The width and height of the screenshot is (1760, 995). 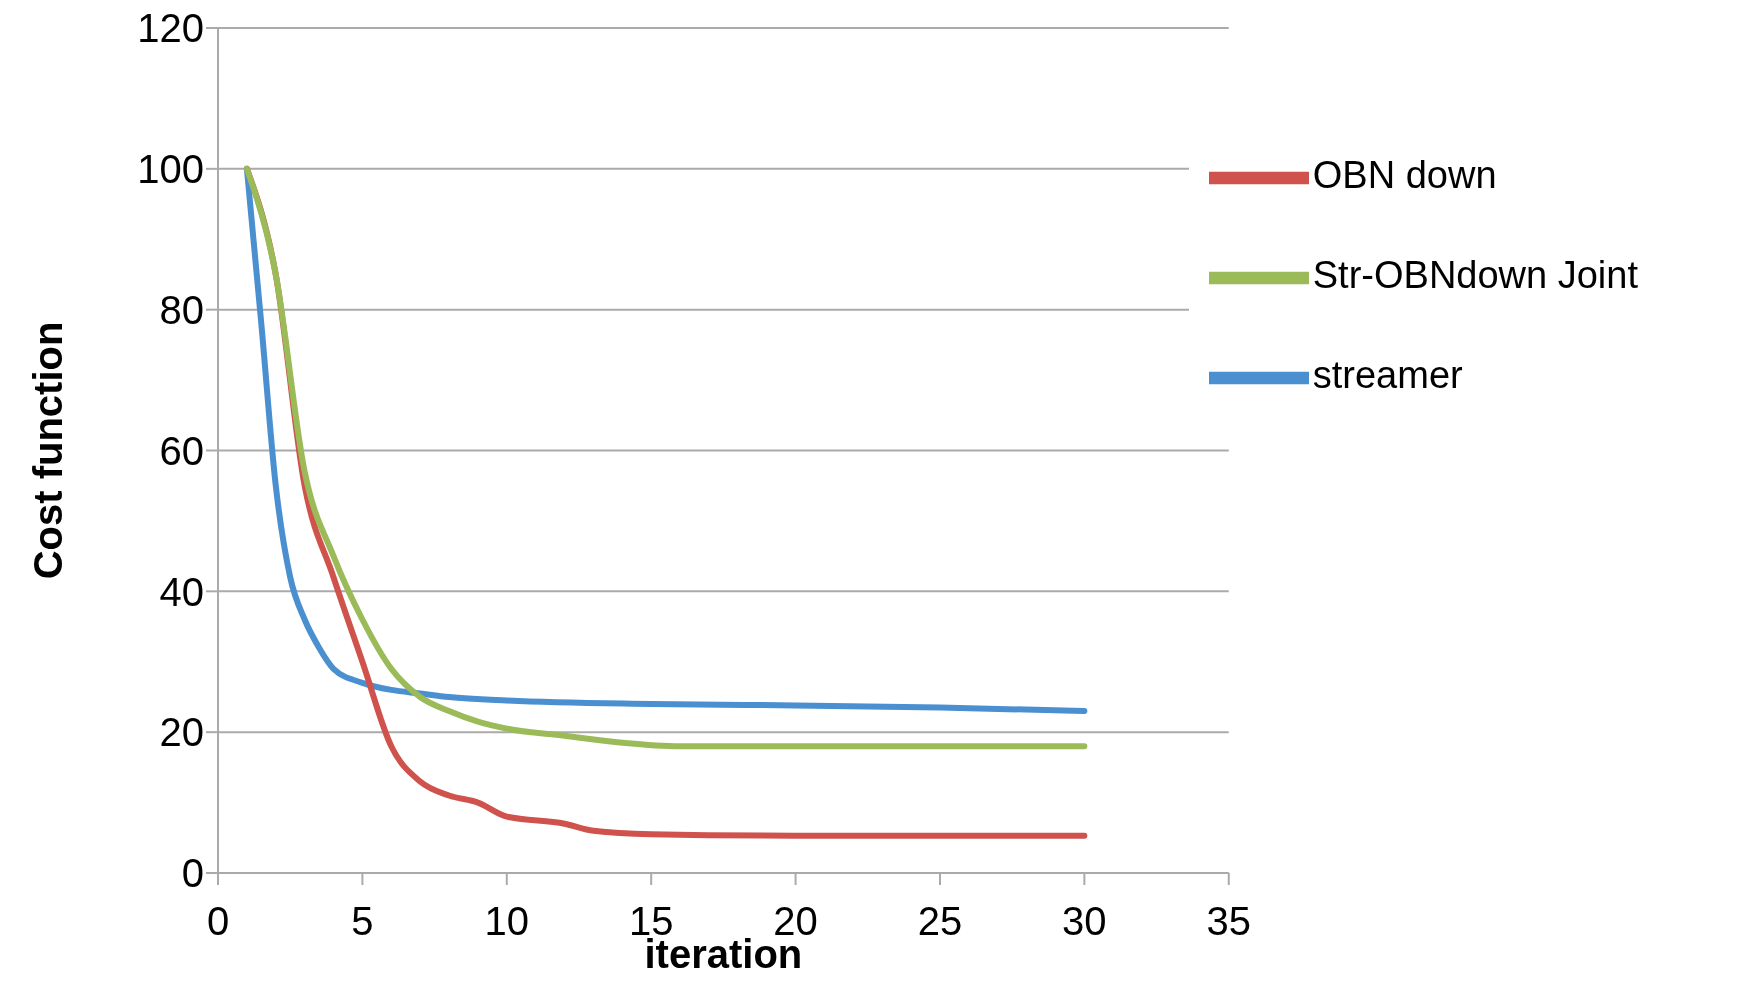 What do you see at coordinates (1475, 275) in the screenshot?
I see `legend-label: Str-OBNdown Joint` at bounding box center [1475, 275].